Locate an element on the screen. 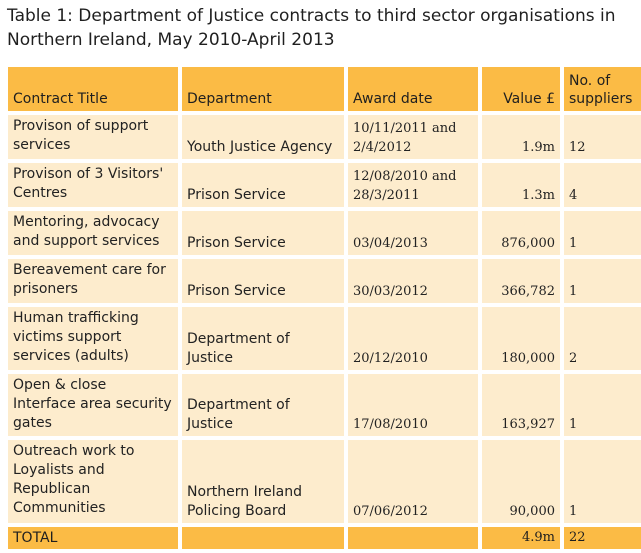 Image resolution: width=641 pixels, height=553 pixels. award-date-cell: 07/06/2012 is located at coordinates (413, 481).